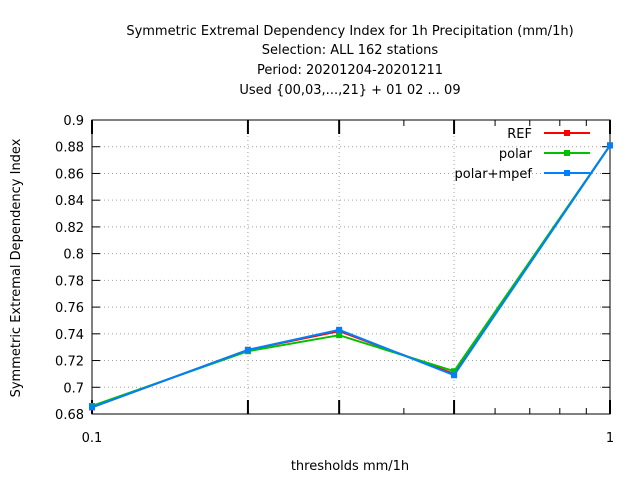 The width and height of the screenshot is (640, 480). What do you see at coordinates (92, 438) in the screenshot?
I see `x-tick-label: 0.1` at bounding box center [92, 438].